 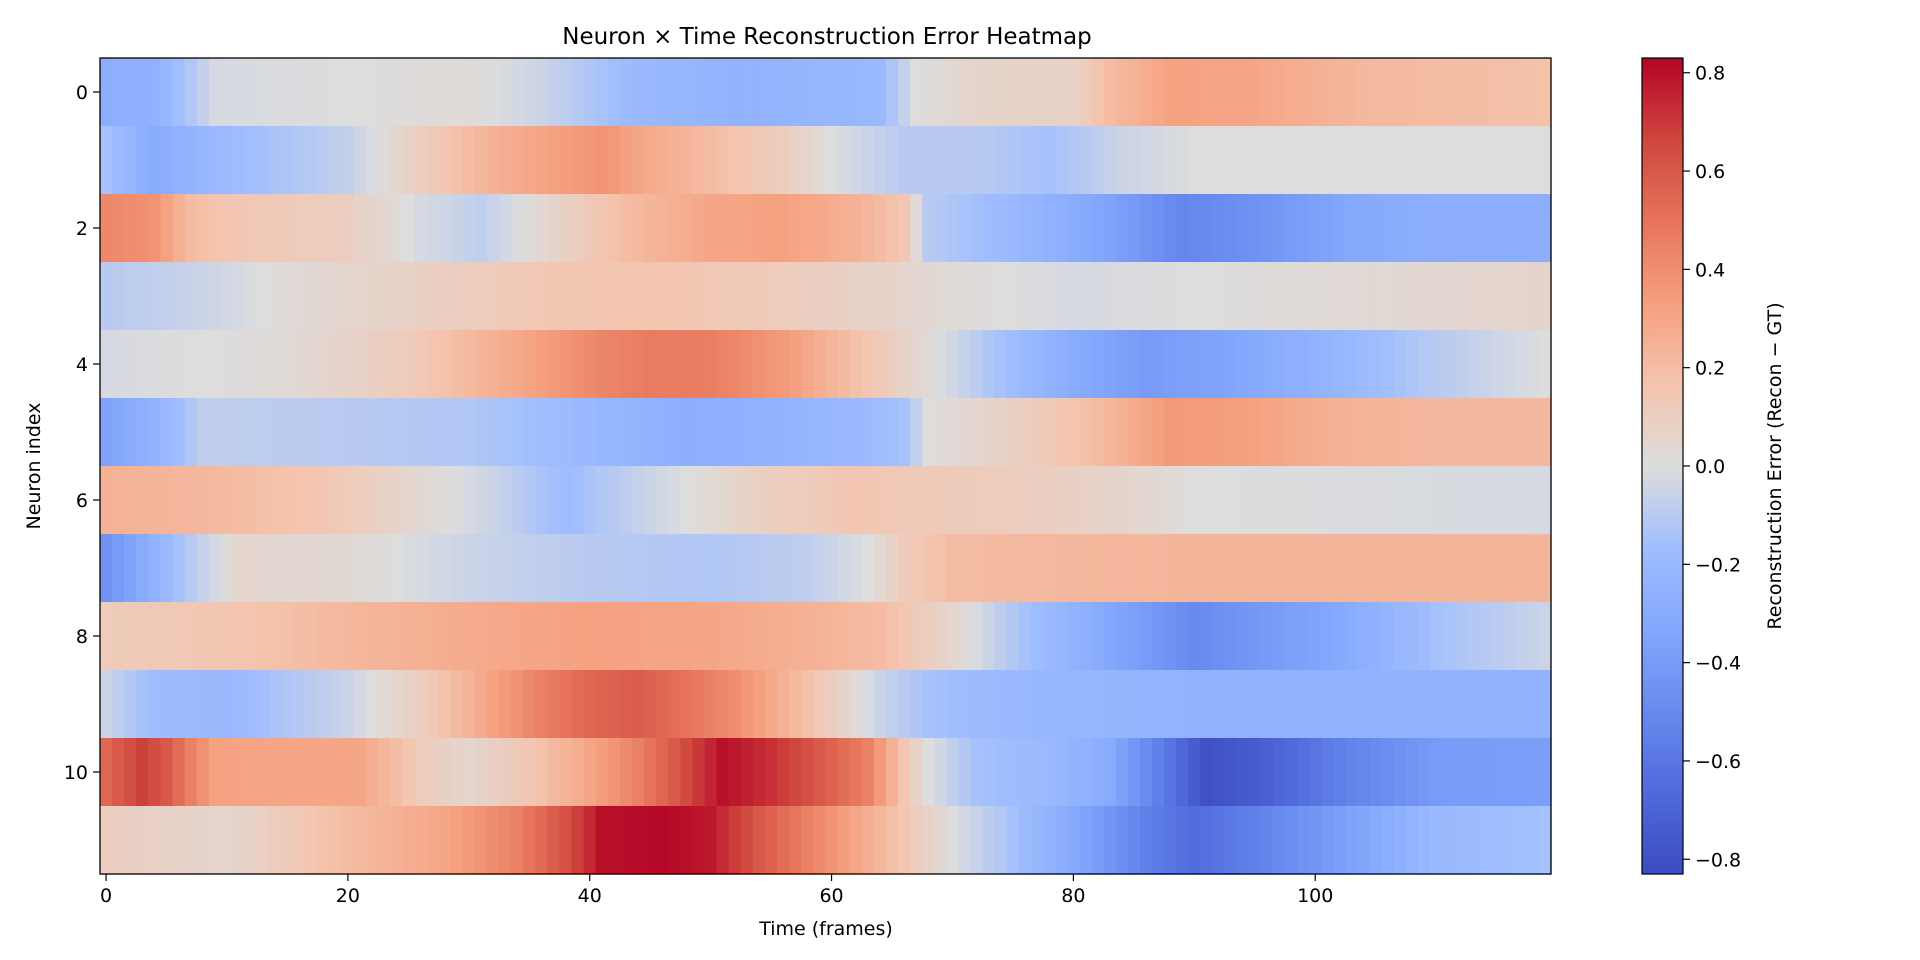 I want to click on x-axis-ticks: 0 20 40 60 80 100, so click(x=716, y=890).